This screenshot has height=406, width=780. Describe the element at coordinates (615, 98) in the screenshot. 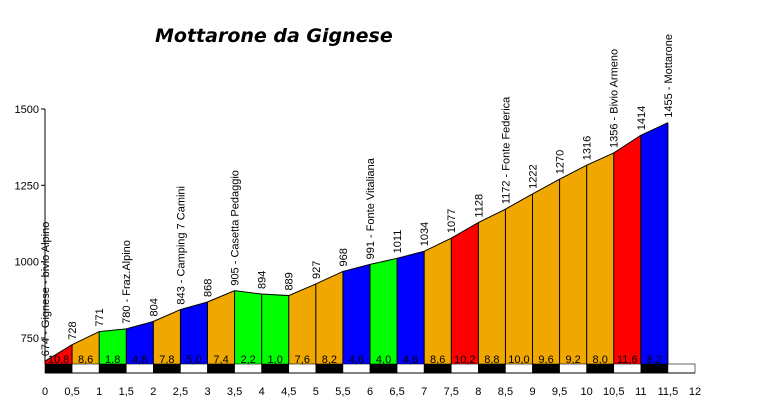

I see `point-elevation-label: 1356 - Bivio Armeno` at that location.